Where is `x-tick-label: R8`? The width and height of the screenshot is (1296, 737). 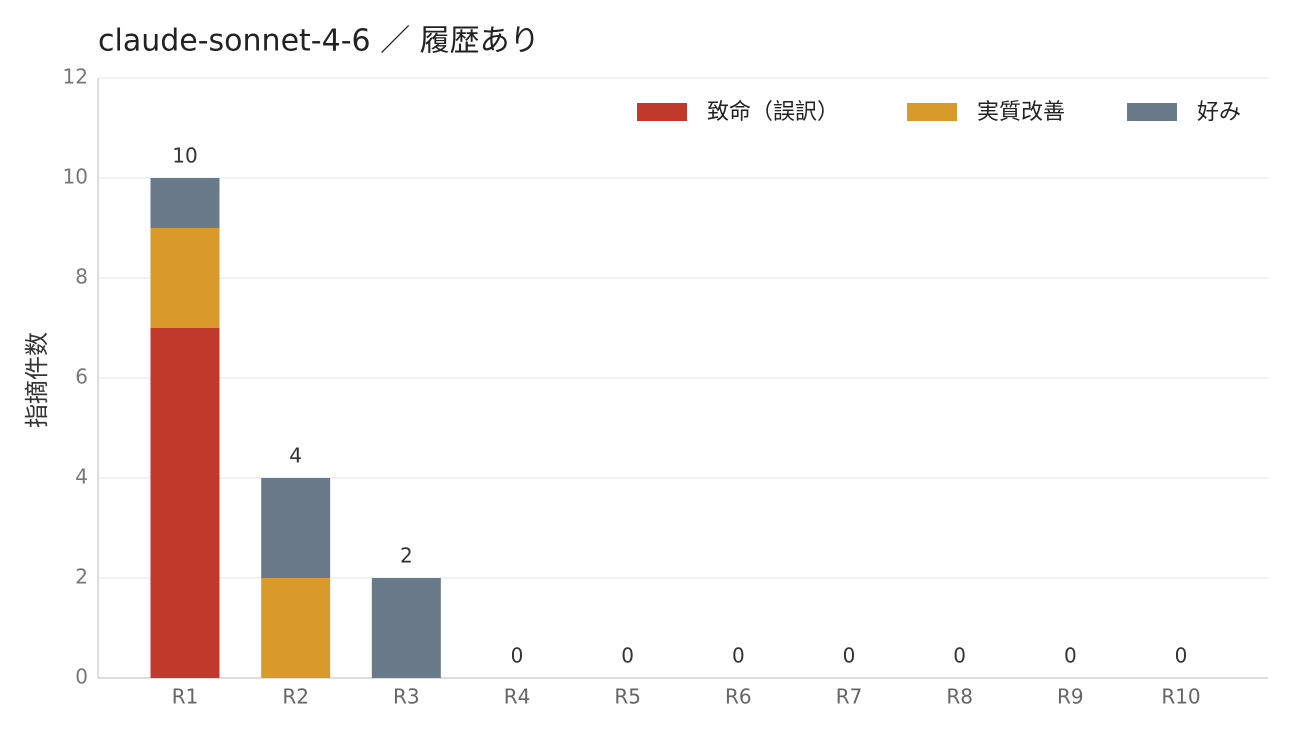
x-tick-label: R8 is located at coordinates (959, 697).